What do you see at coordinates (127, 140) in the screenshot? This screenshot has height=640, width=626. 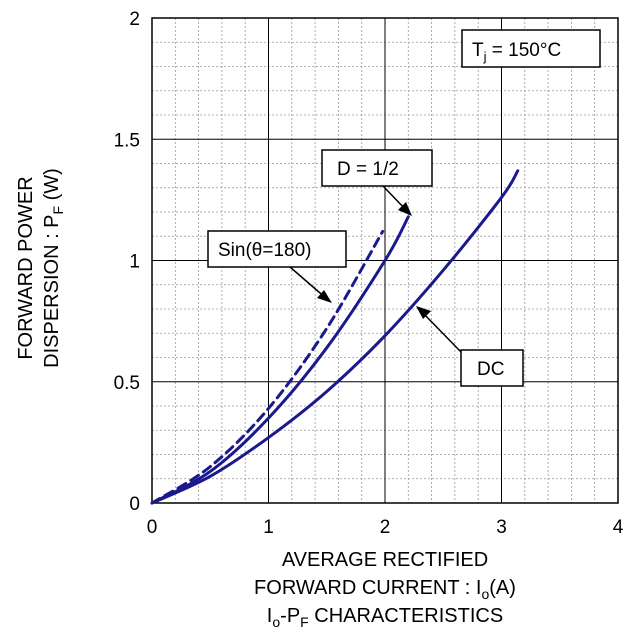 I see `y-tick-label: 1.5` at bounding box center [127, 140].